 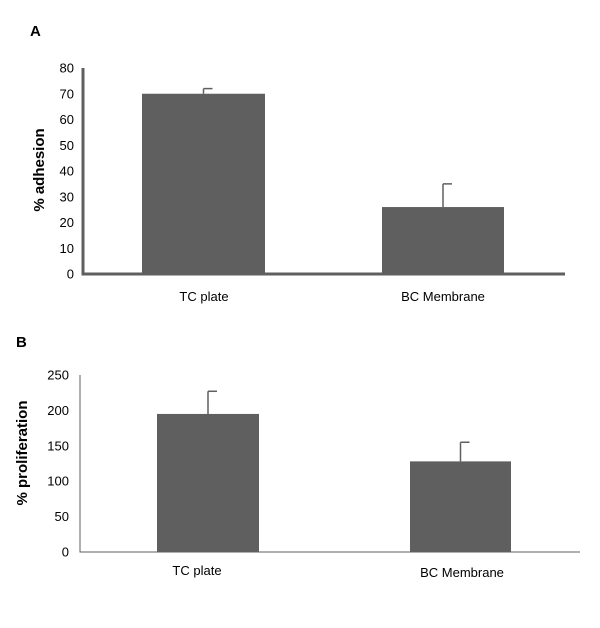 What do you see at coordinates (447, 195) in the screenshot?
I see `panel-a-error-bar-bc-membrane` at bounding box center [447, 195].